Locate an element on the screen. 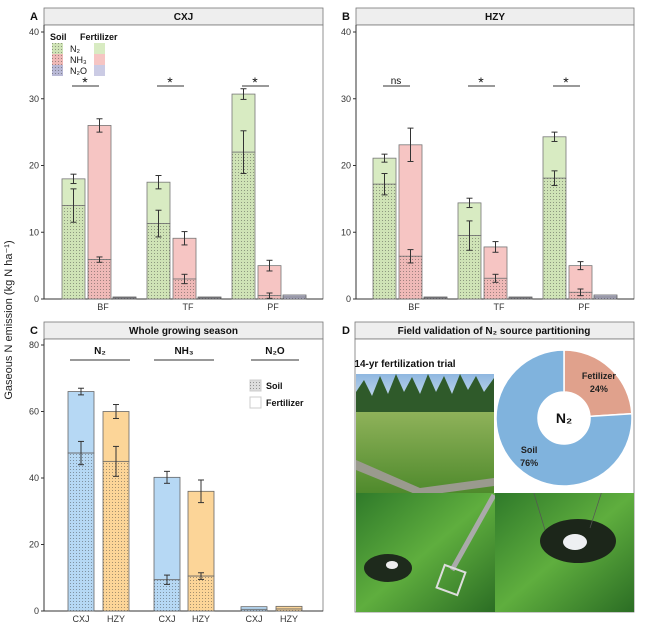 The height and width of the screenshot is (633, 650). chamber-photo is located at coordinates (564, 535).